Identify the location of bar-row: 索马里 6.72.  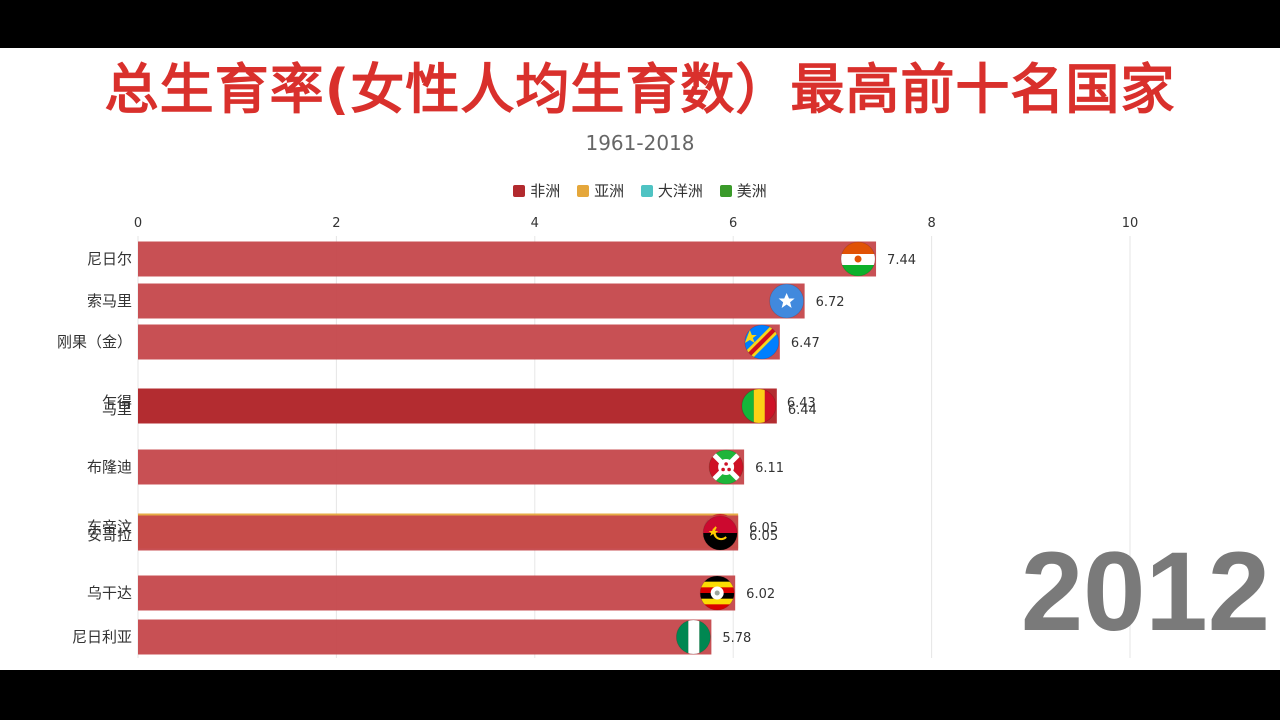
(466, 301).